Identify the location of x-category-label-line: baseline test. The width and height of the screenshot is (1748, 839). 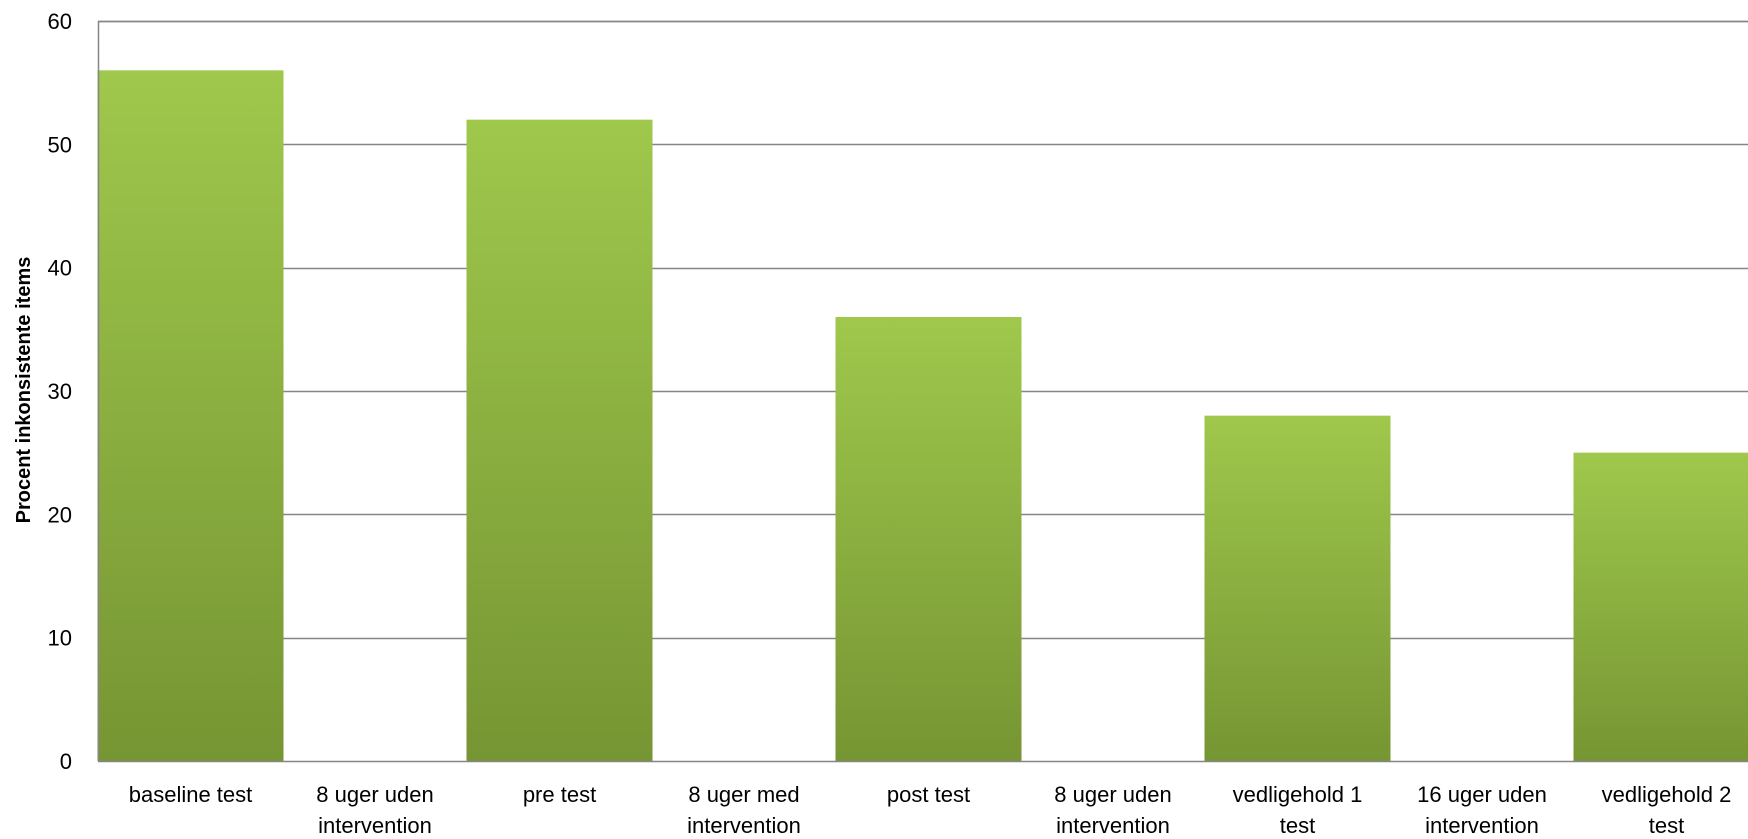
(191, 794).